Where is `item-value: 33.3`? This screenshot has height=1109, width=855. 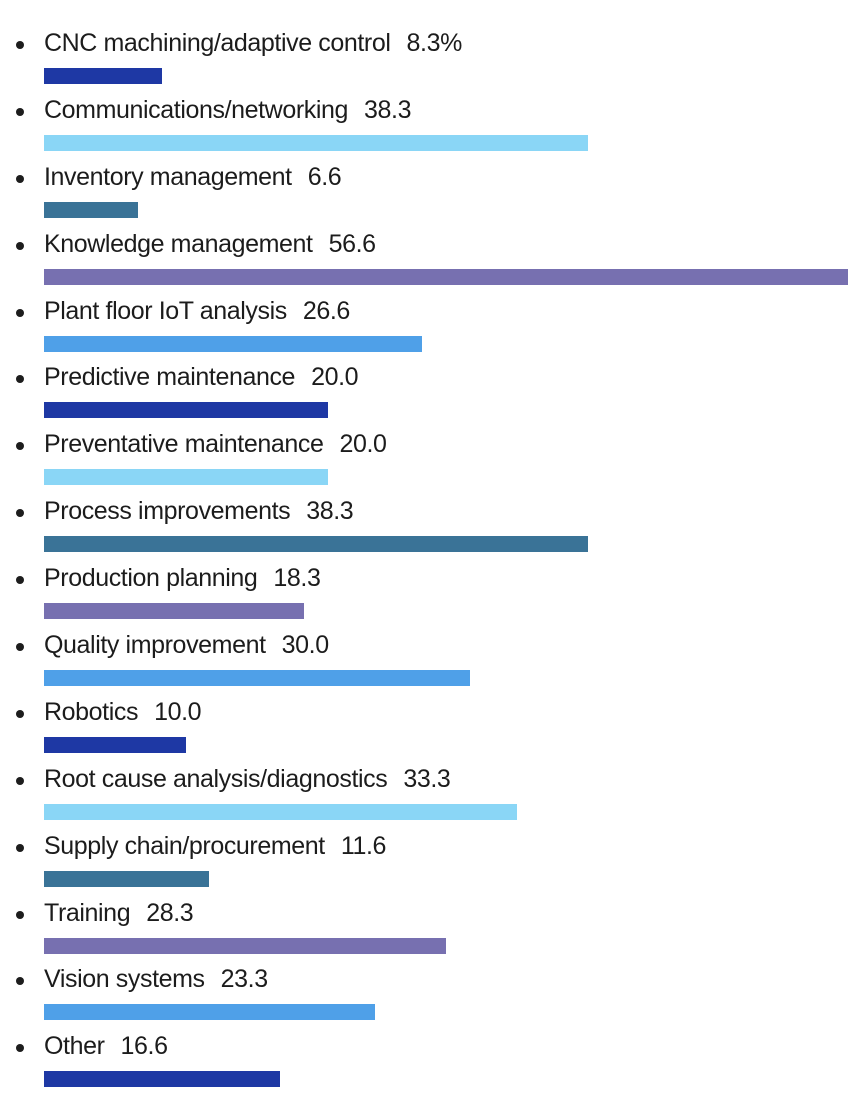
item-value: 33.3 is located at coordinates (427, 778).